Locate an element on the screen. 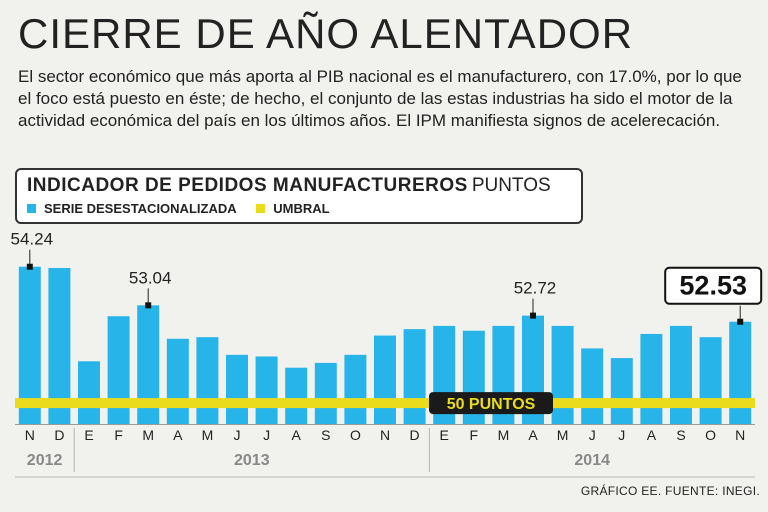  legend-swatch-threshold is located at coordinates (261, 208).